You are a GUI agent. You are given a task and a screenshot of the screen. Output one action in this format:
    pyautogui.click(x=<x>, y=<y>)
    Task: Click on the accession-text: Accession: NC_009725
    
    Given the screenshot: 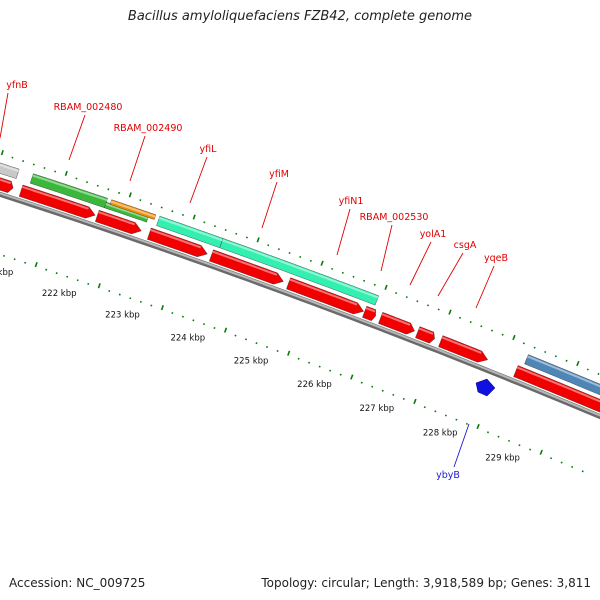 What is the action you would take?
    pyautogui.click(x=77, y=583)
    